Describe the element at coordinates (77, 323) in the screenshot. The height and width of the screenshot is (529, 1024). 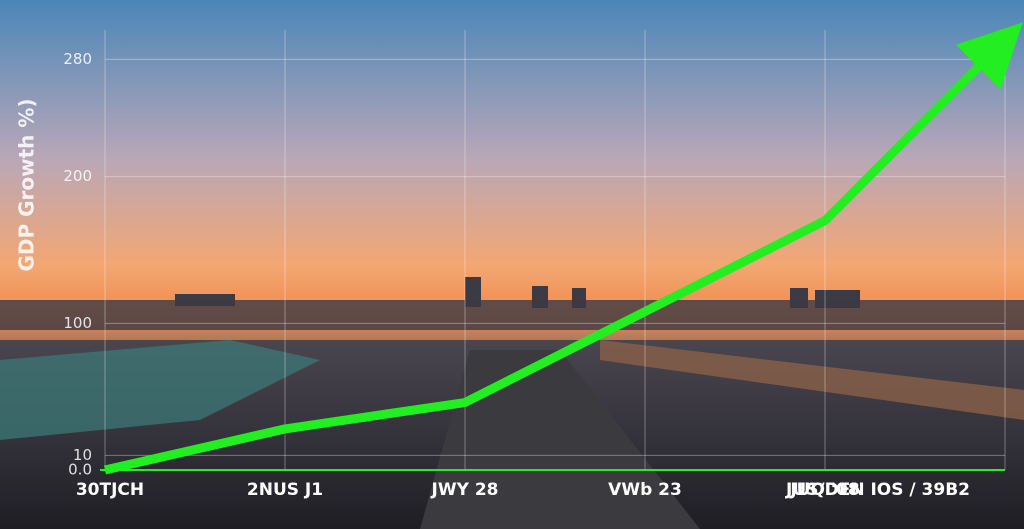
I see `y-tick-label: 100` at that location.